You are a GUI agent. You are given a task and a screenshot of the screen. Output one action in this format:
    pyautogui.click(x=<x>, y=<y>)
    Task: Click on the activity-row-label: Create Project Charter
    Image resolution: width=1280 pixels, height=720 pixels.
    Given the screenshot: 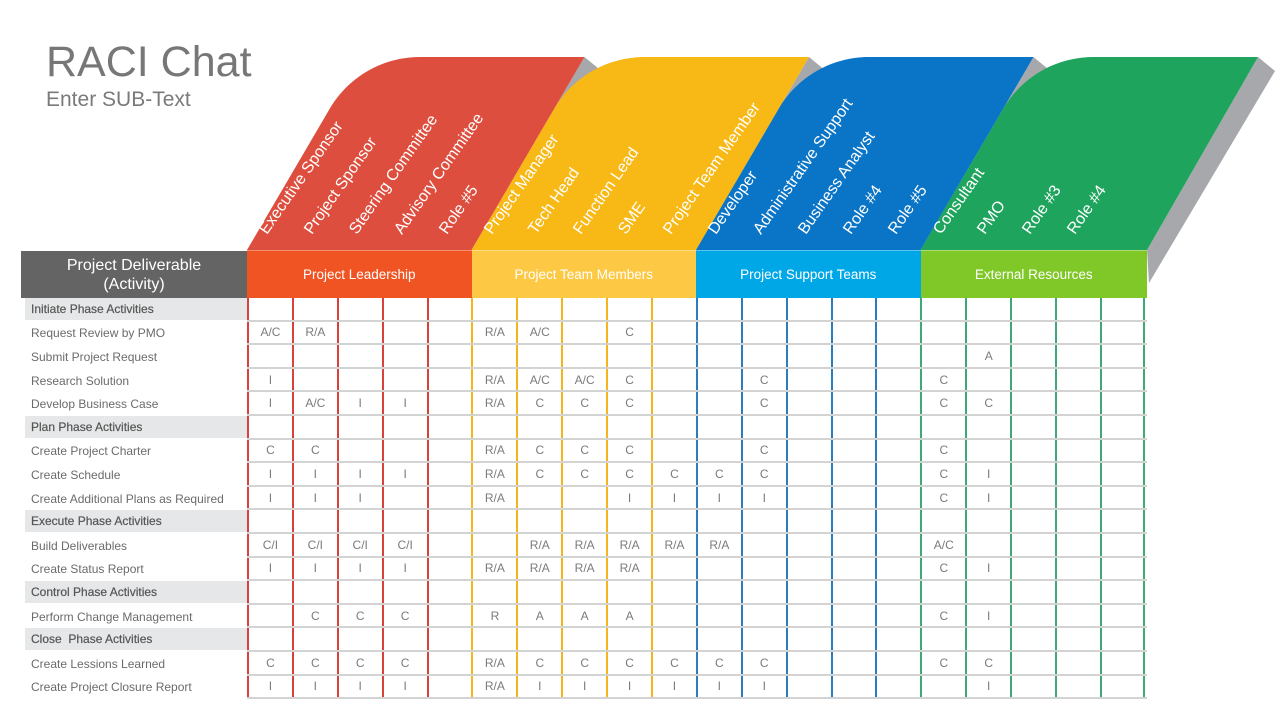 What is the action you would take?
    pyautogui.click(x=91, y=451)
    